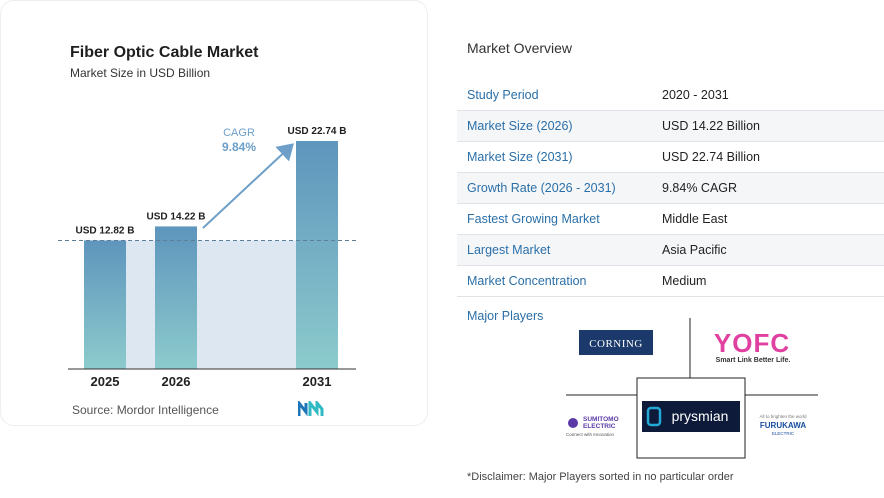 The image size is (884, 498). What do you see at coordinates (554, 219) in the screenshot?
I see `row-key: Fastest Growing Market` at bounding box center [554, 219].